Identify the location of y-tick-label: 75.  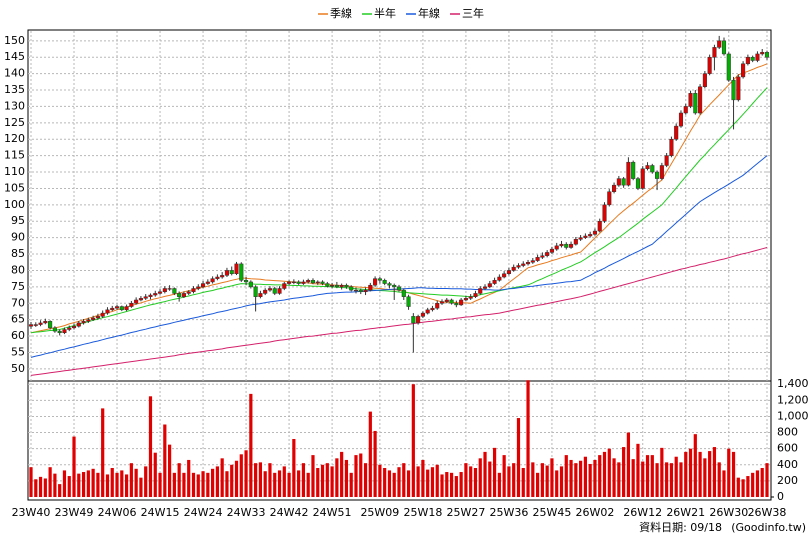
(18, 286).